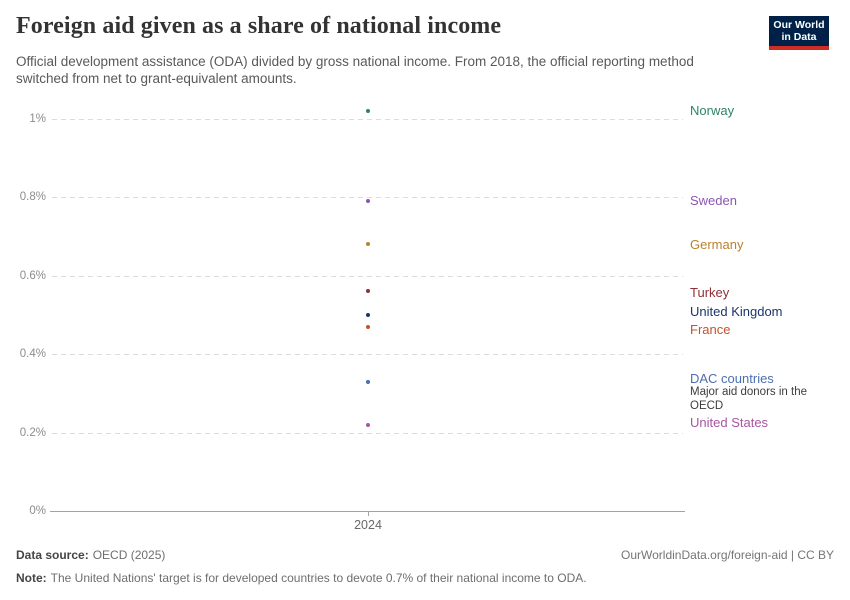 Image resolution: width=850 pixels, height=600 pixels. What do you see at coordinates (713, 200) in the screenshot?
I see `series-label-sweden: Sweden` at bounding box center [713, 200].